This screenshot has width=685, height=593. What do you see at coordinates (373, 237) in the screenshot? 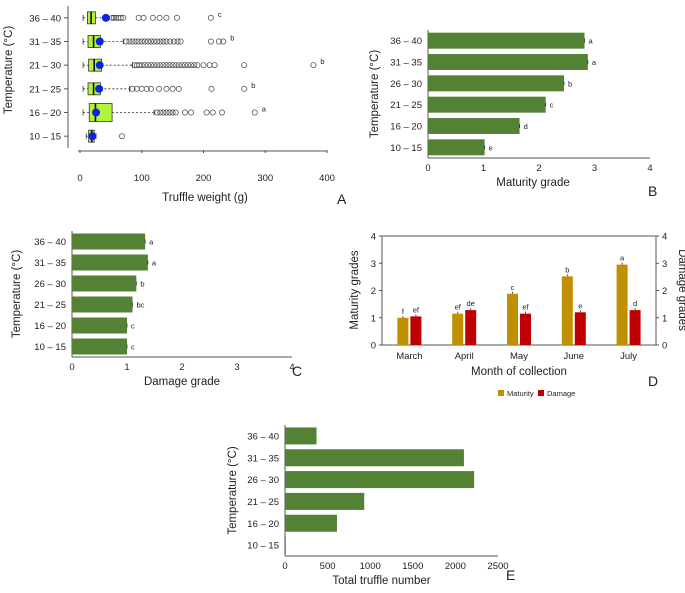
I see `panel-D-y-tick-label: 4` at bounding box center [373, 237].